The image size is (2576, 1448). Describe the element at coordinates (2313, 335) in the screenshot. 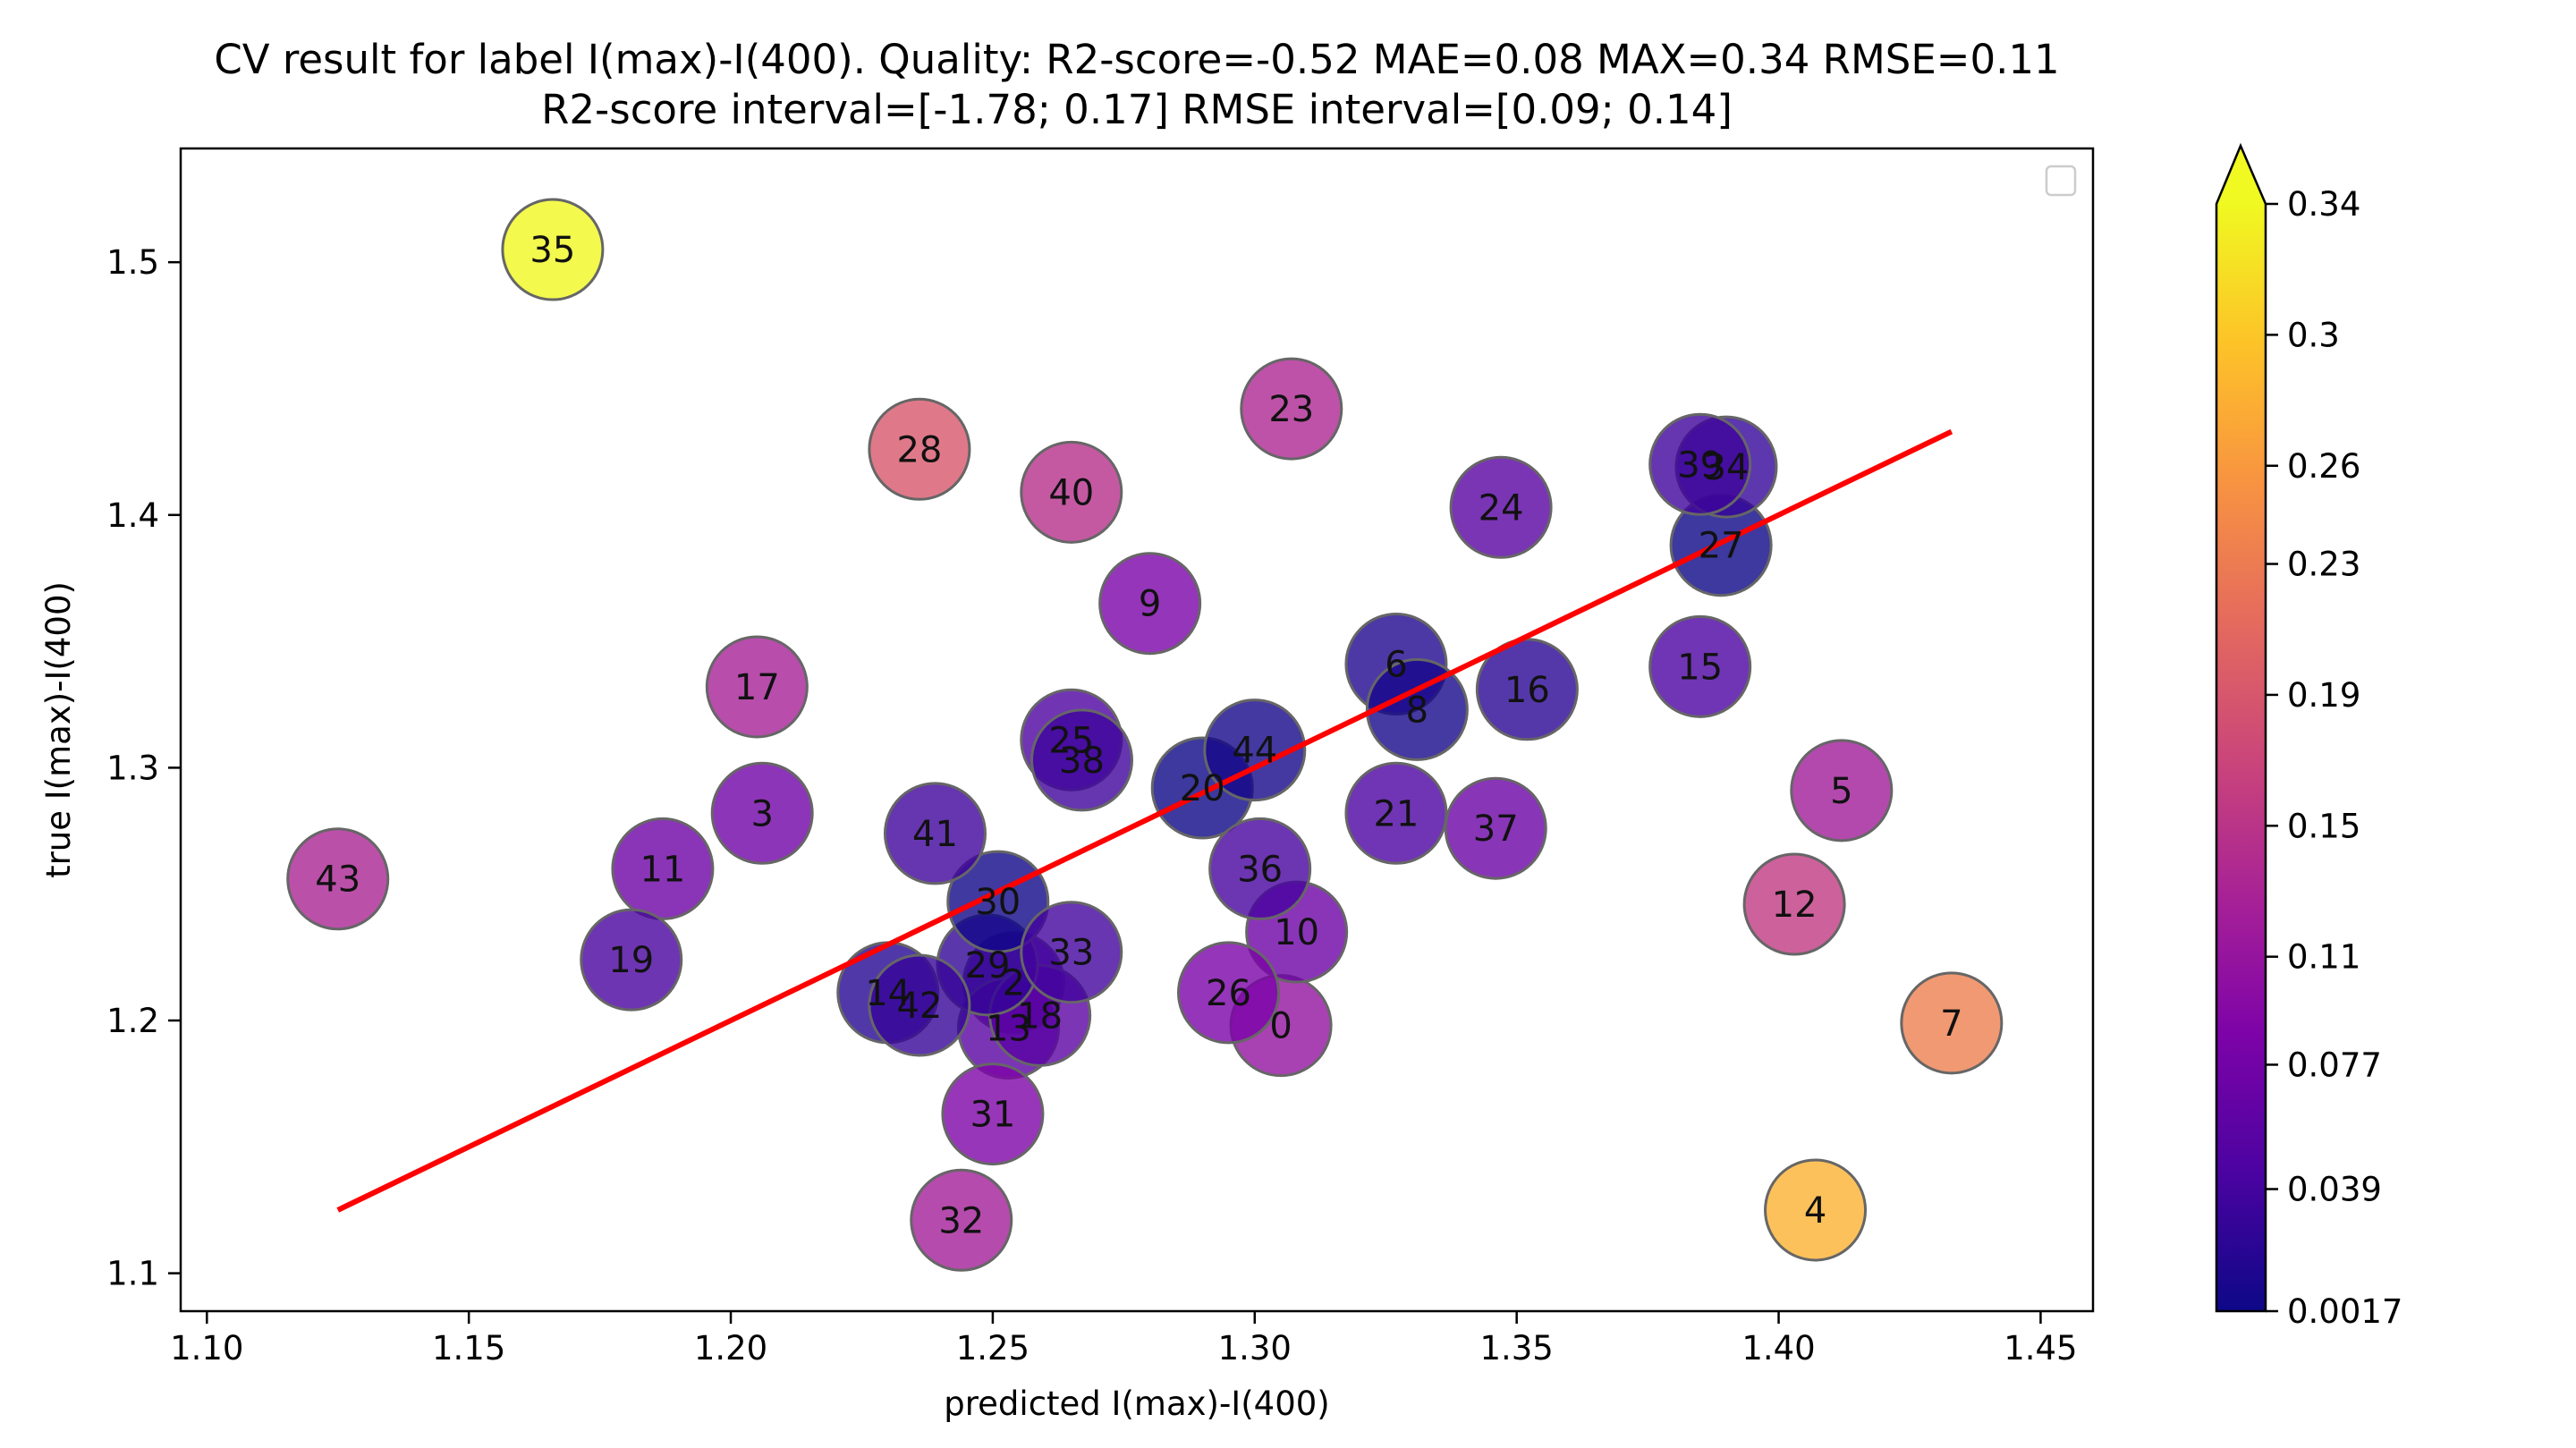

I see `colorbar-tick-label: 0.3` at that location.